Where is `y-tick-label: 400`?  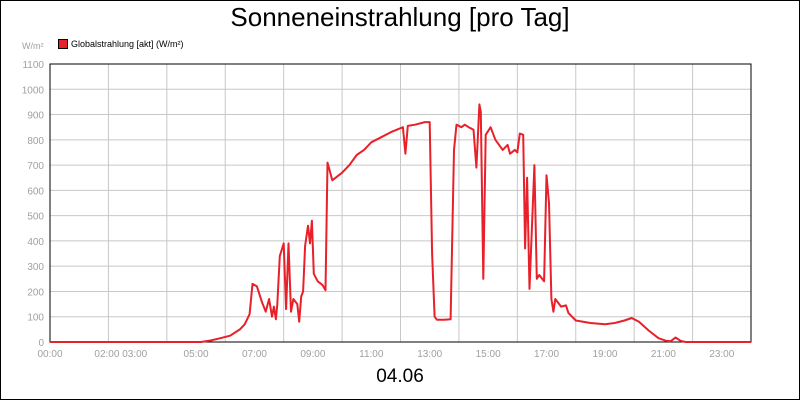 y-tick-label: 400 is located at coordinates (35, 242).